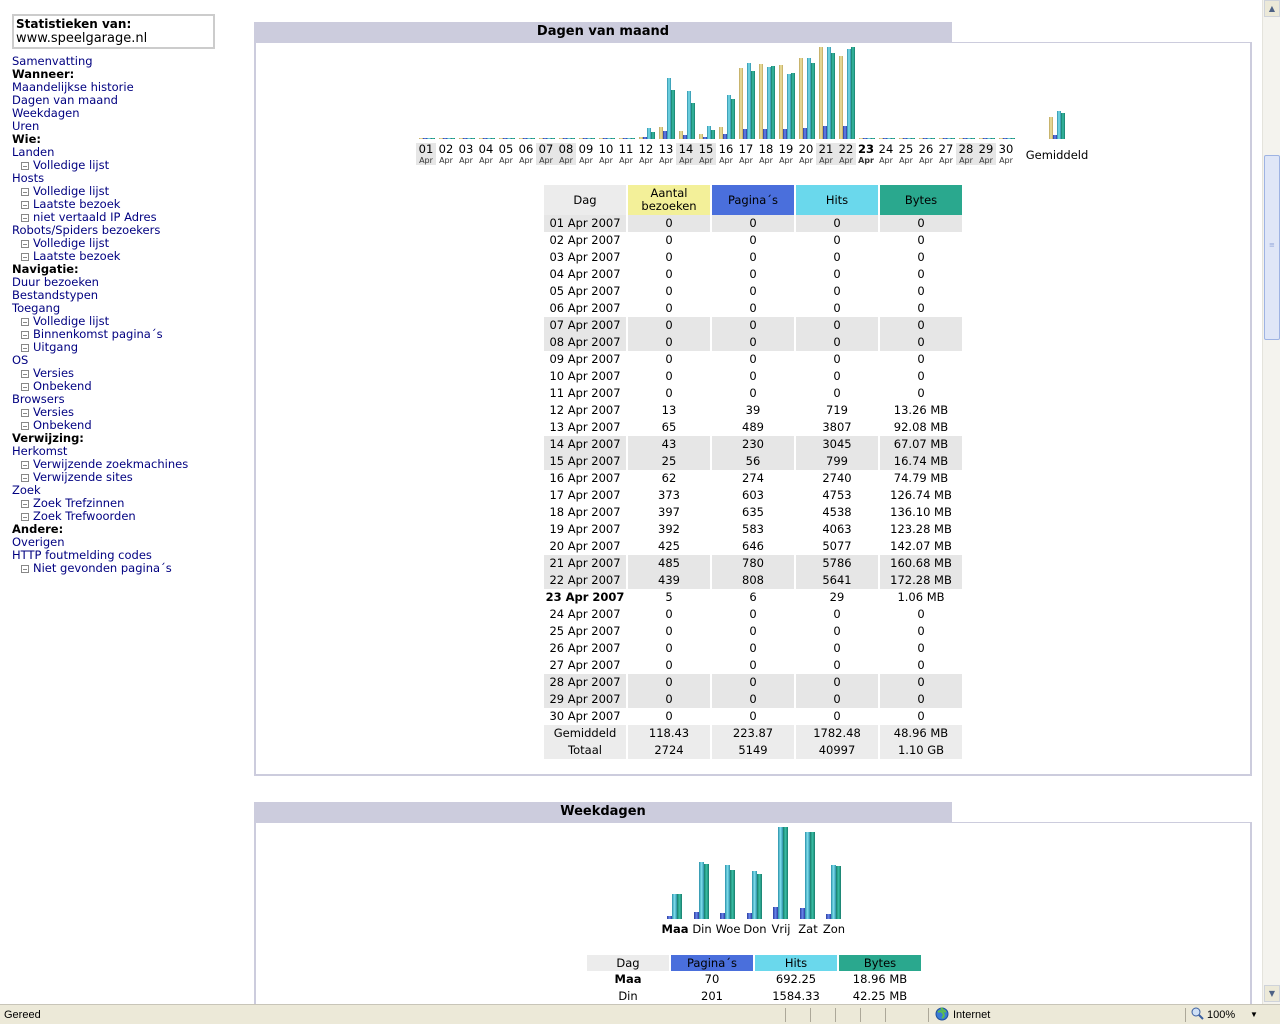  Describe the element at coordinates (102, 568) in the screenshot. I see `sidebar-link: Niet gevonden pagina´s` at that location.